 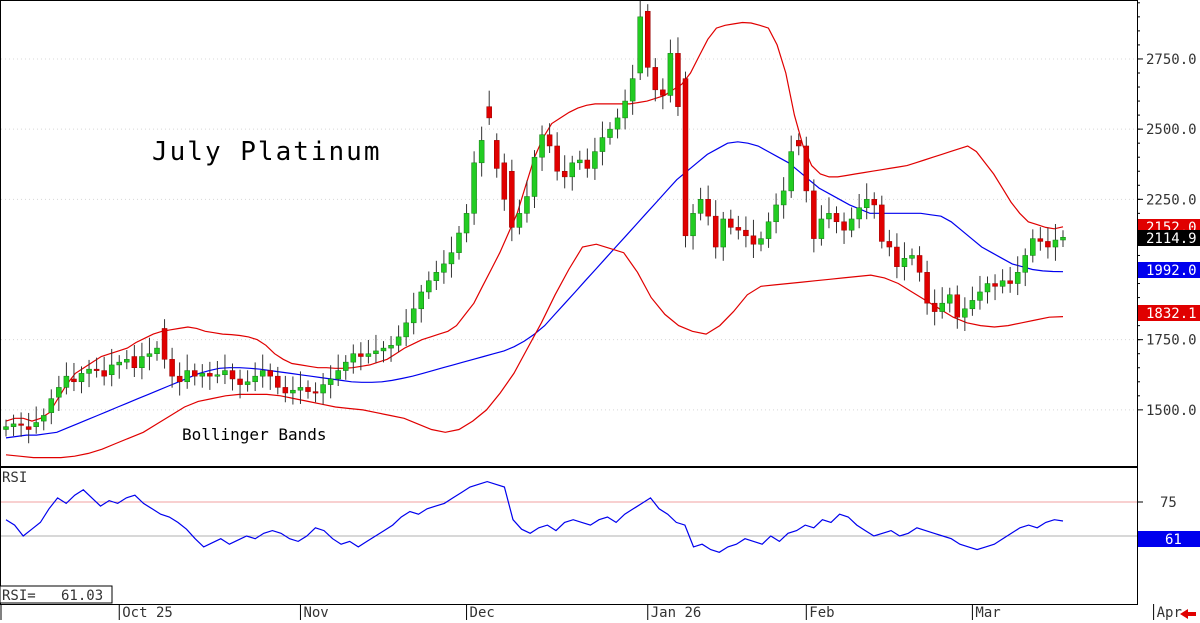 I want to click on time-tick-label: Apr, so click(x=1169, y=613).